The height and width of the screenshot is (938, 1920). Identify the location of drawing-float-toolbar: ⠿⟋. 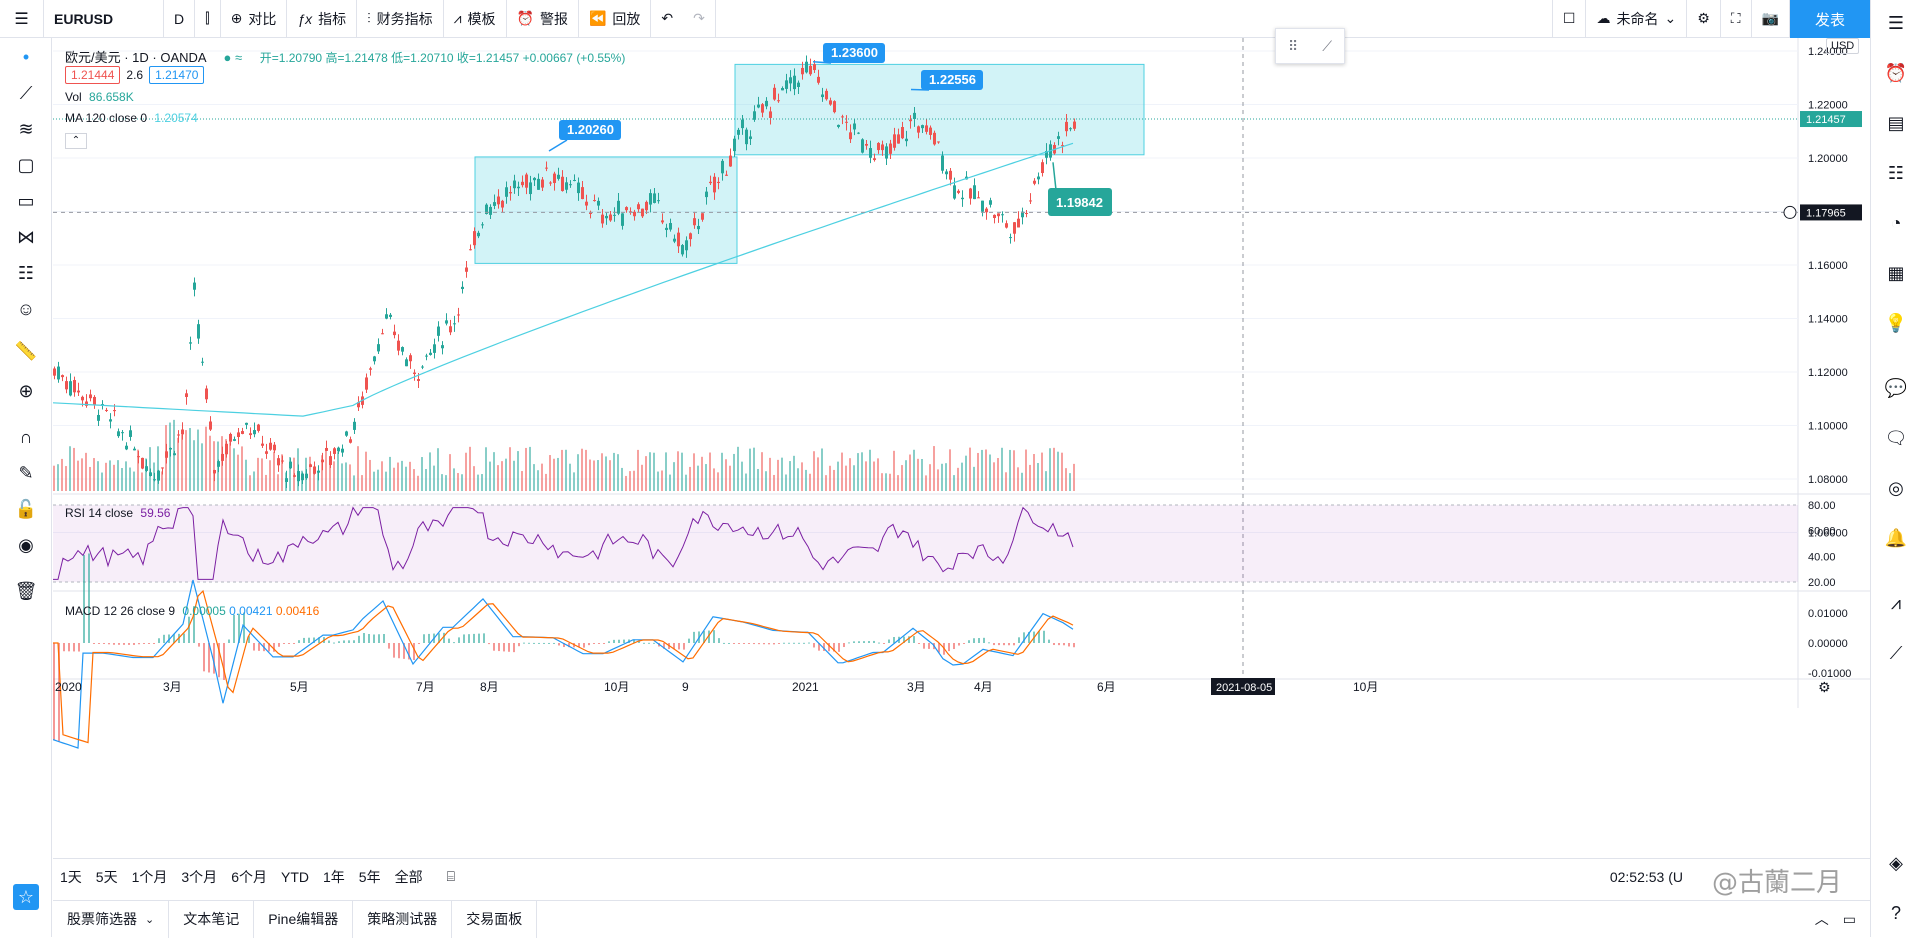
(1310, 46).